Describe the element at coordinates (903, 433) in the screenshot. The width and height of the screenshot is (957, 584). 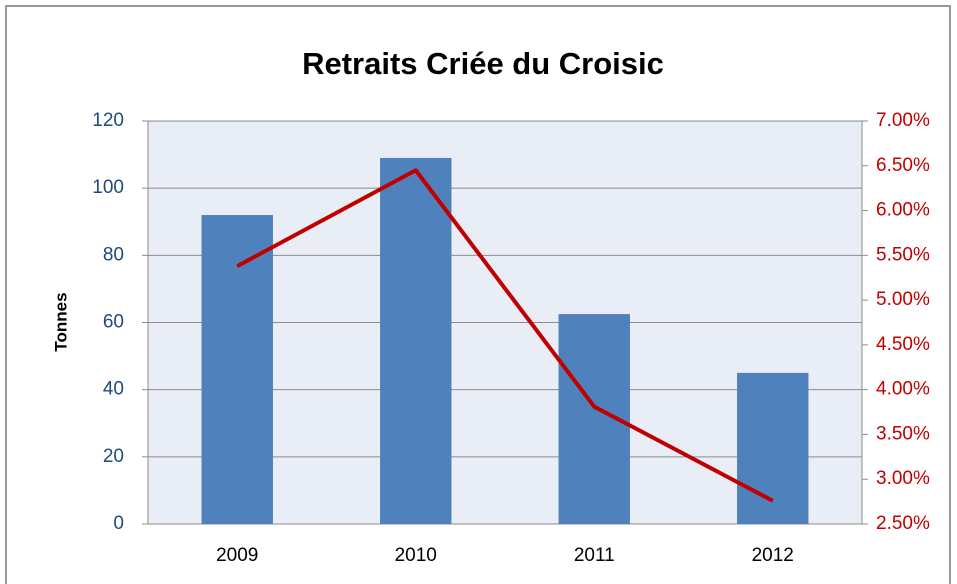
I see `y2-tick-label: 3.50%` at that location.